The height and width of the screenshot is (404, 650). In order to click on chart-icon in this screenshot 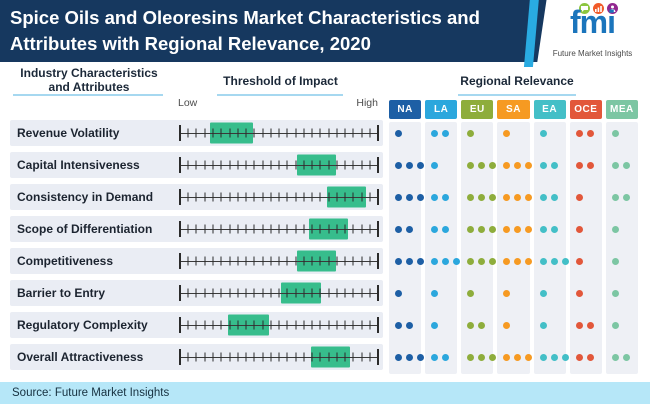, I will do `click(598, 8)`.